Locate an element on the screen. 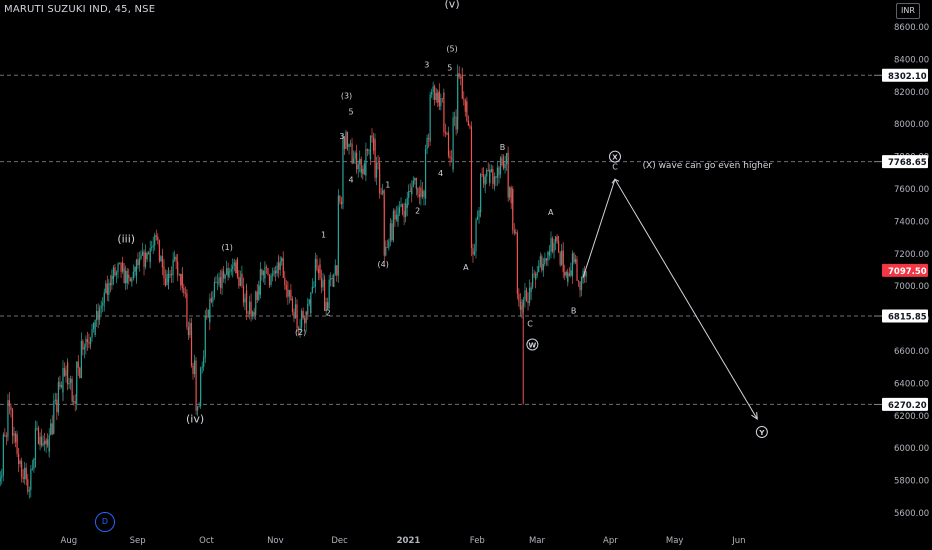 This screenshot has width=932, height=550. symbol-title: MARUTI SUZUKI IND, 45, NSE is located at coordinates (80, 9).